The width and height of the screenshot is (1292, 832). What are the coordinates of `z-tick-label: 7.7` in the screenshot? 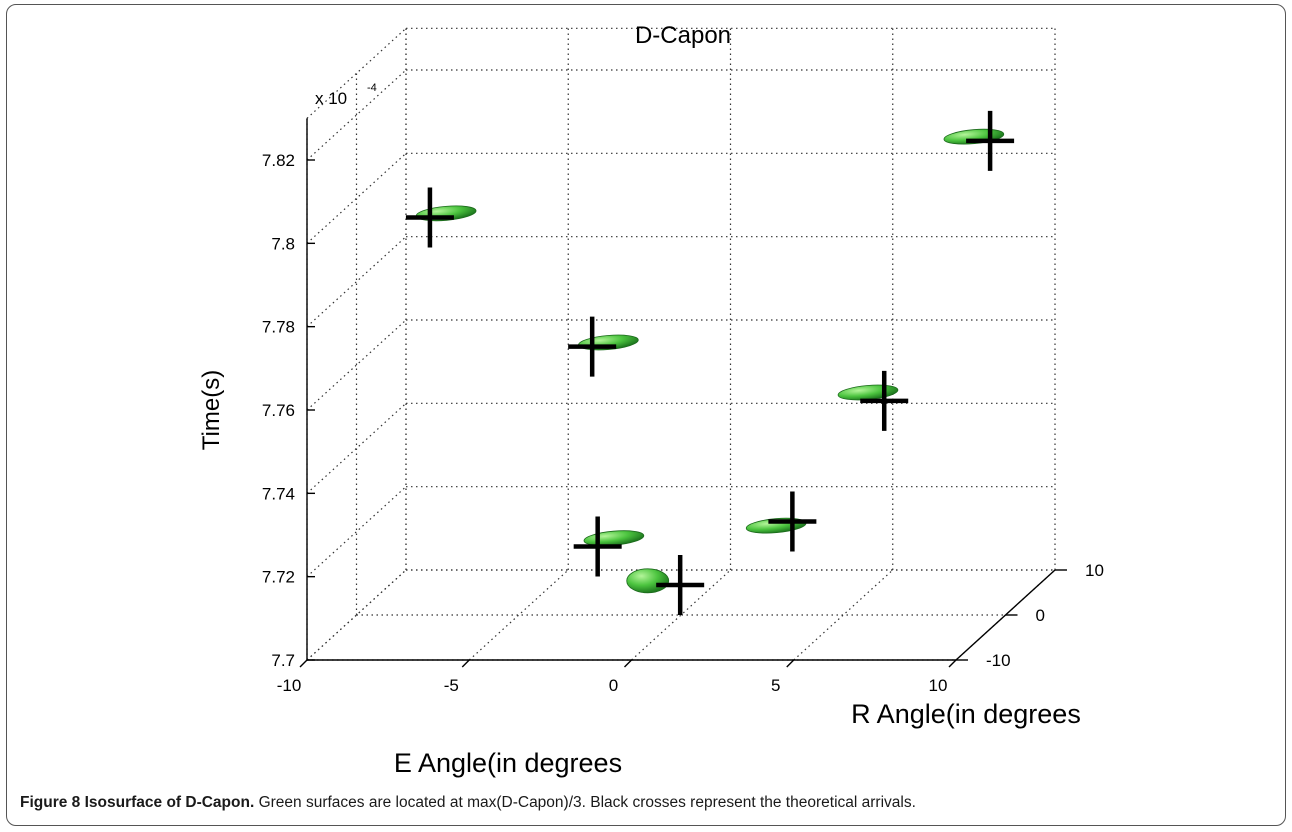 It's located at (283, 660).